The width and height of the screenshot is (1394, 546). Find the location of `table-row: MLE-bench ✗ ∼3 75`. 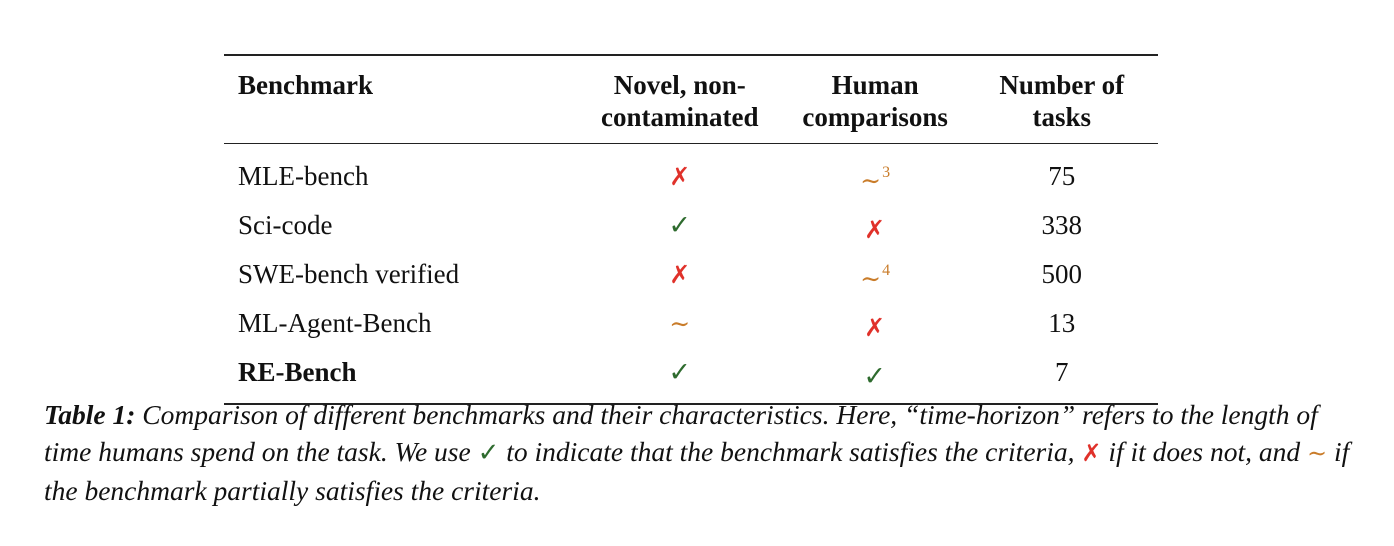

table-row: MLE-bench ✗ ∼3 75 is located at coordinates (691, 173).